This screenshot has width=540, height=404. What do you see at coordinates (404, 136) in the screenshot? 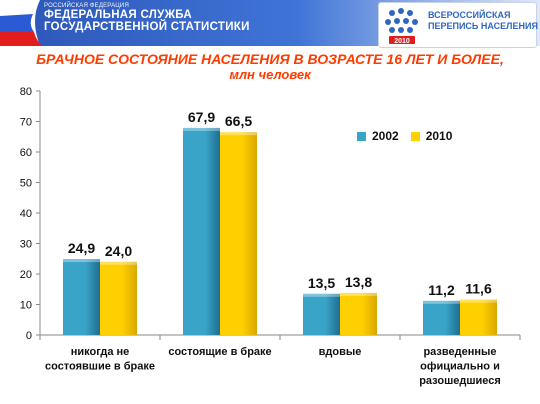
I see `legend: 2002 2010` at bounding box center [404, 136].